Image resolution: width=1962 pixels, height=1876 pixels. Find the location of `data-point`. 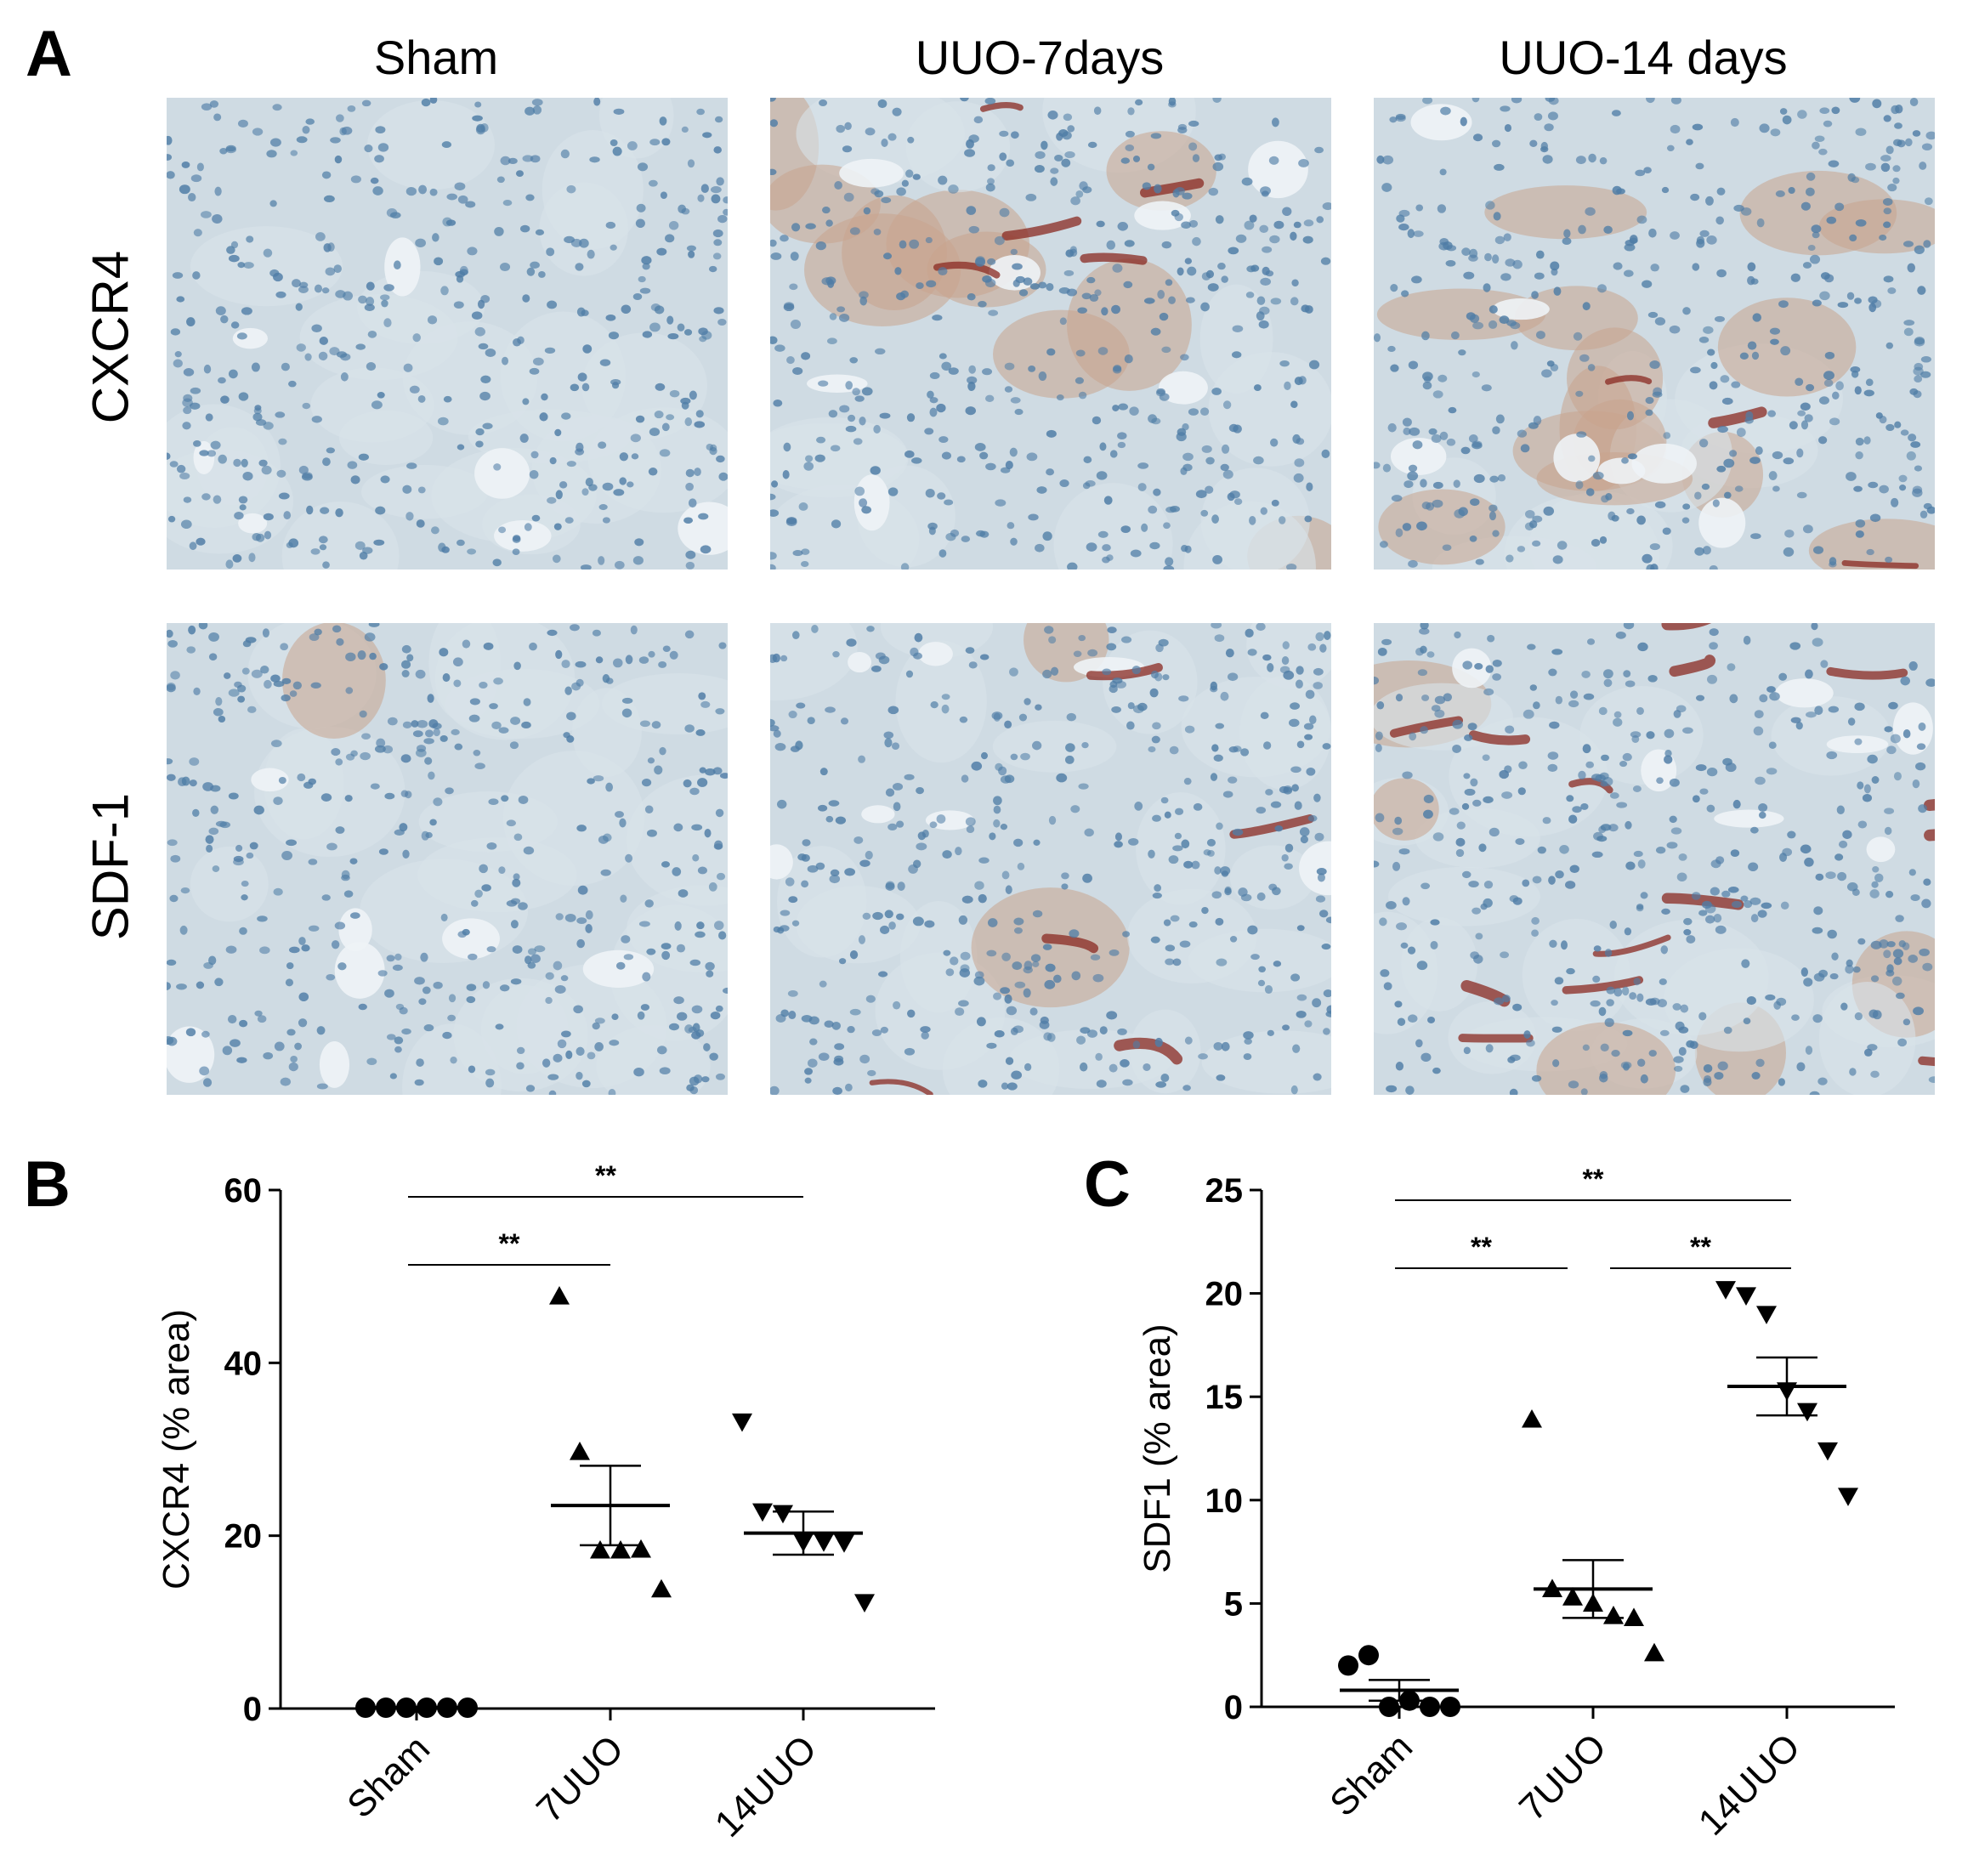

data-point is located at coordinates (1532, 1418).